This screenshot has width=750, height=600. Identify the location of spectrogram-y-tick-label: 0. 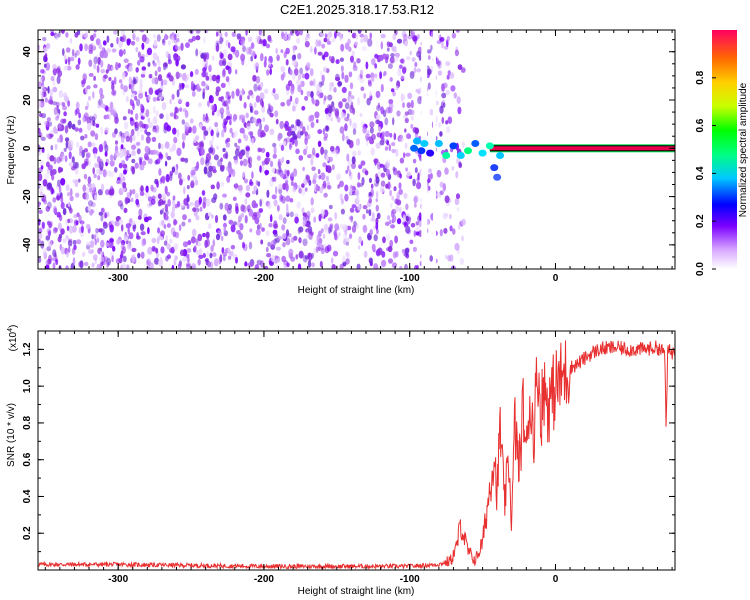
(27, 148).